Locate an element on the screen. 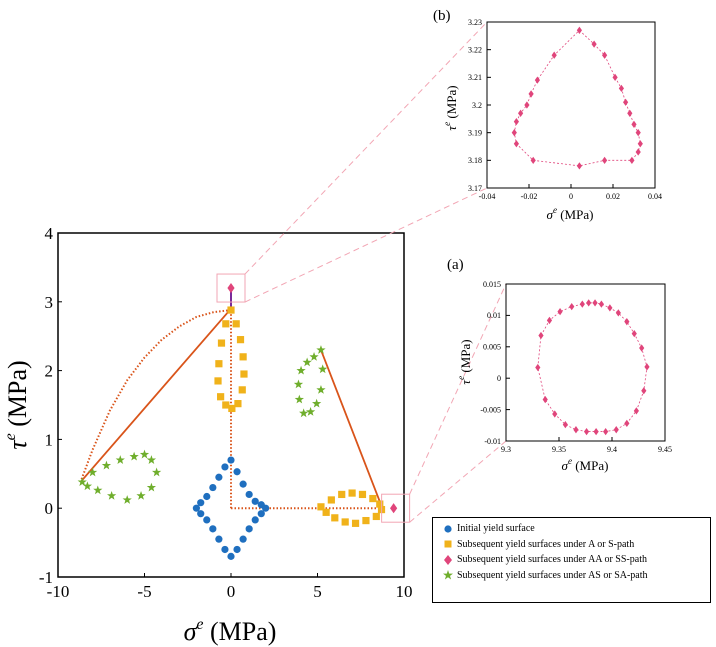 The image size is (716, 647). main-y-tick-label: 1 is located at coordinates (49, 439).